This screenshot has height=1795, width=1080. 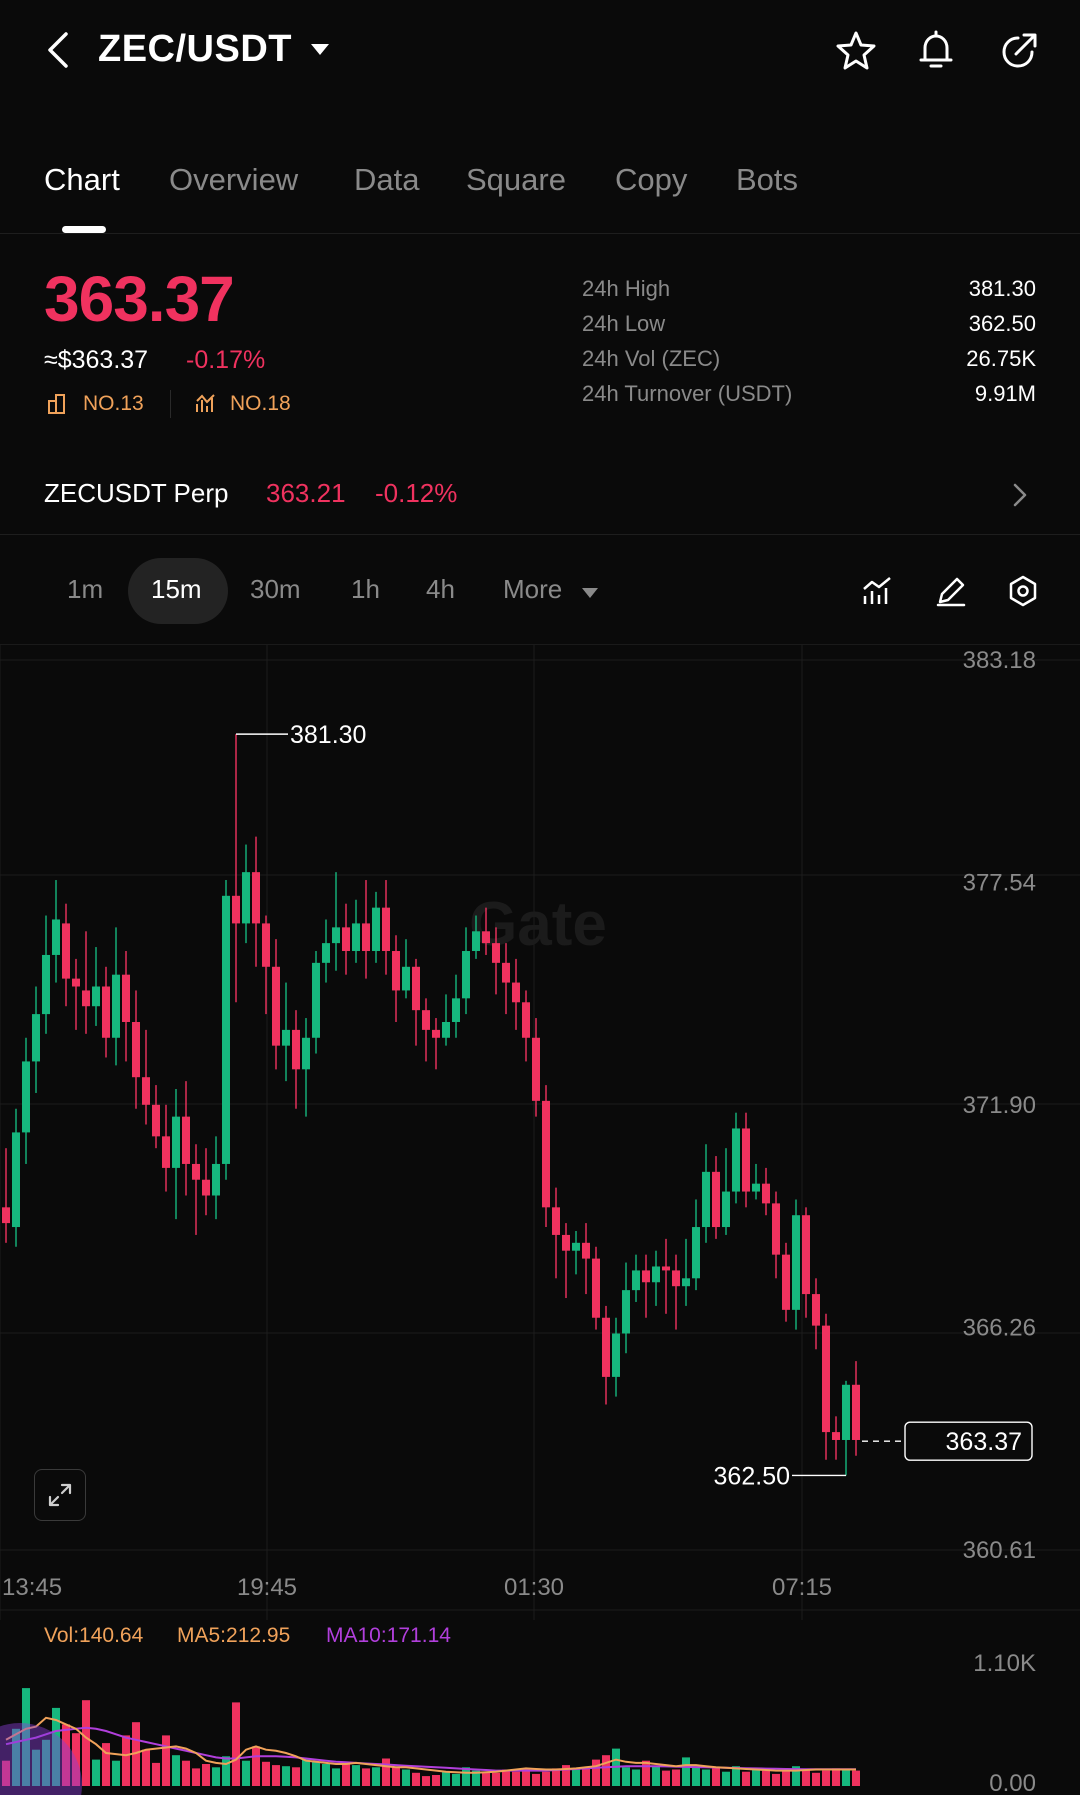 I want to click on fullscreen-button, so click(x=60, y=1495).